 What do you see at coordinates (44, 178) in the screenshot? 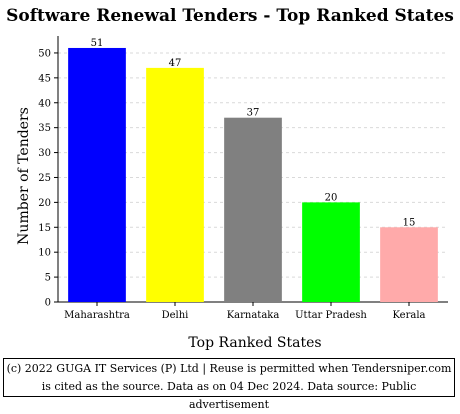
I see `y-tick-label: 25` at bounding box center [44, 178].